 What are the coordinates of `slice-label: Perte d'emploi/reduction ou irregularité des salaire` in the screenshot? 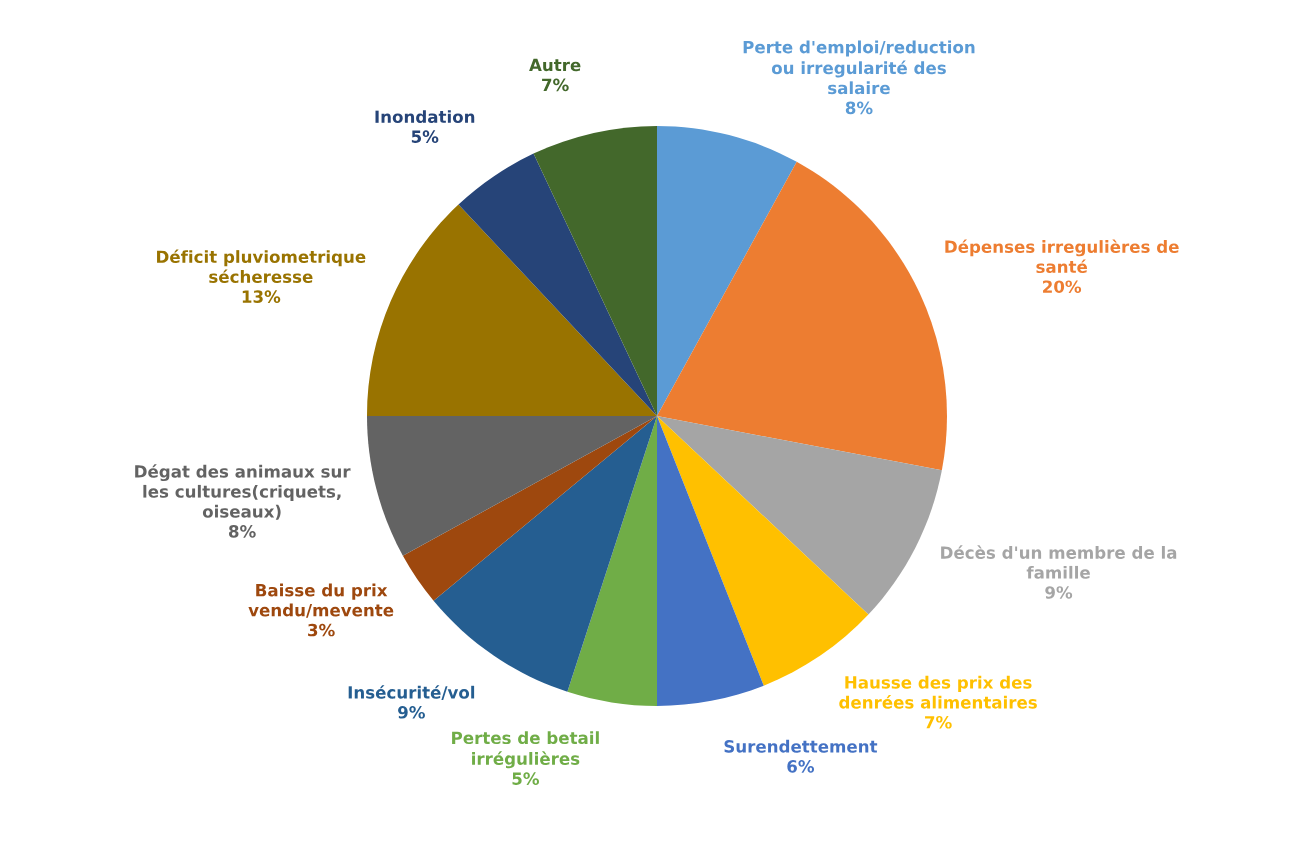 It's located at (859, 67).